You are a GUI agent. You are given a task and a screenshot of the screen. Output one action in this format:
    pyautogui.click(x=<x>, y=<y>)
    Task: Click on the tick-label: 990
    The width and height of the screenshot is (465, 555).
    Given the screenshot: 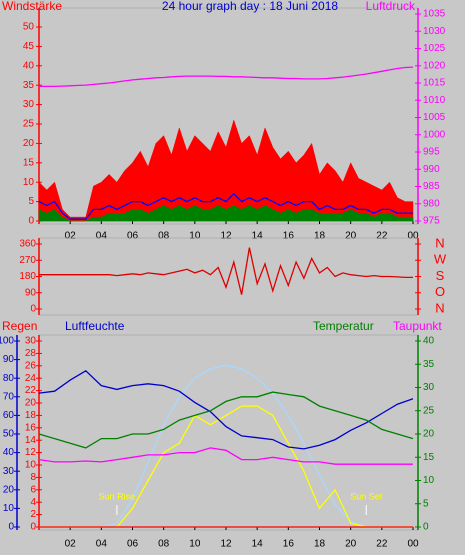 What is the action you would take?
    pyautogui.click(x=431, y=169)
    